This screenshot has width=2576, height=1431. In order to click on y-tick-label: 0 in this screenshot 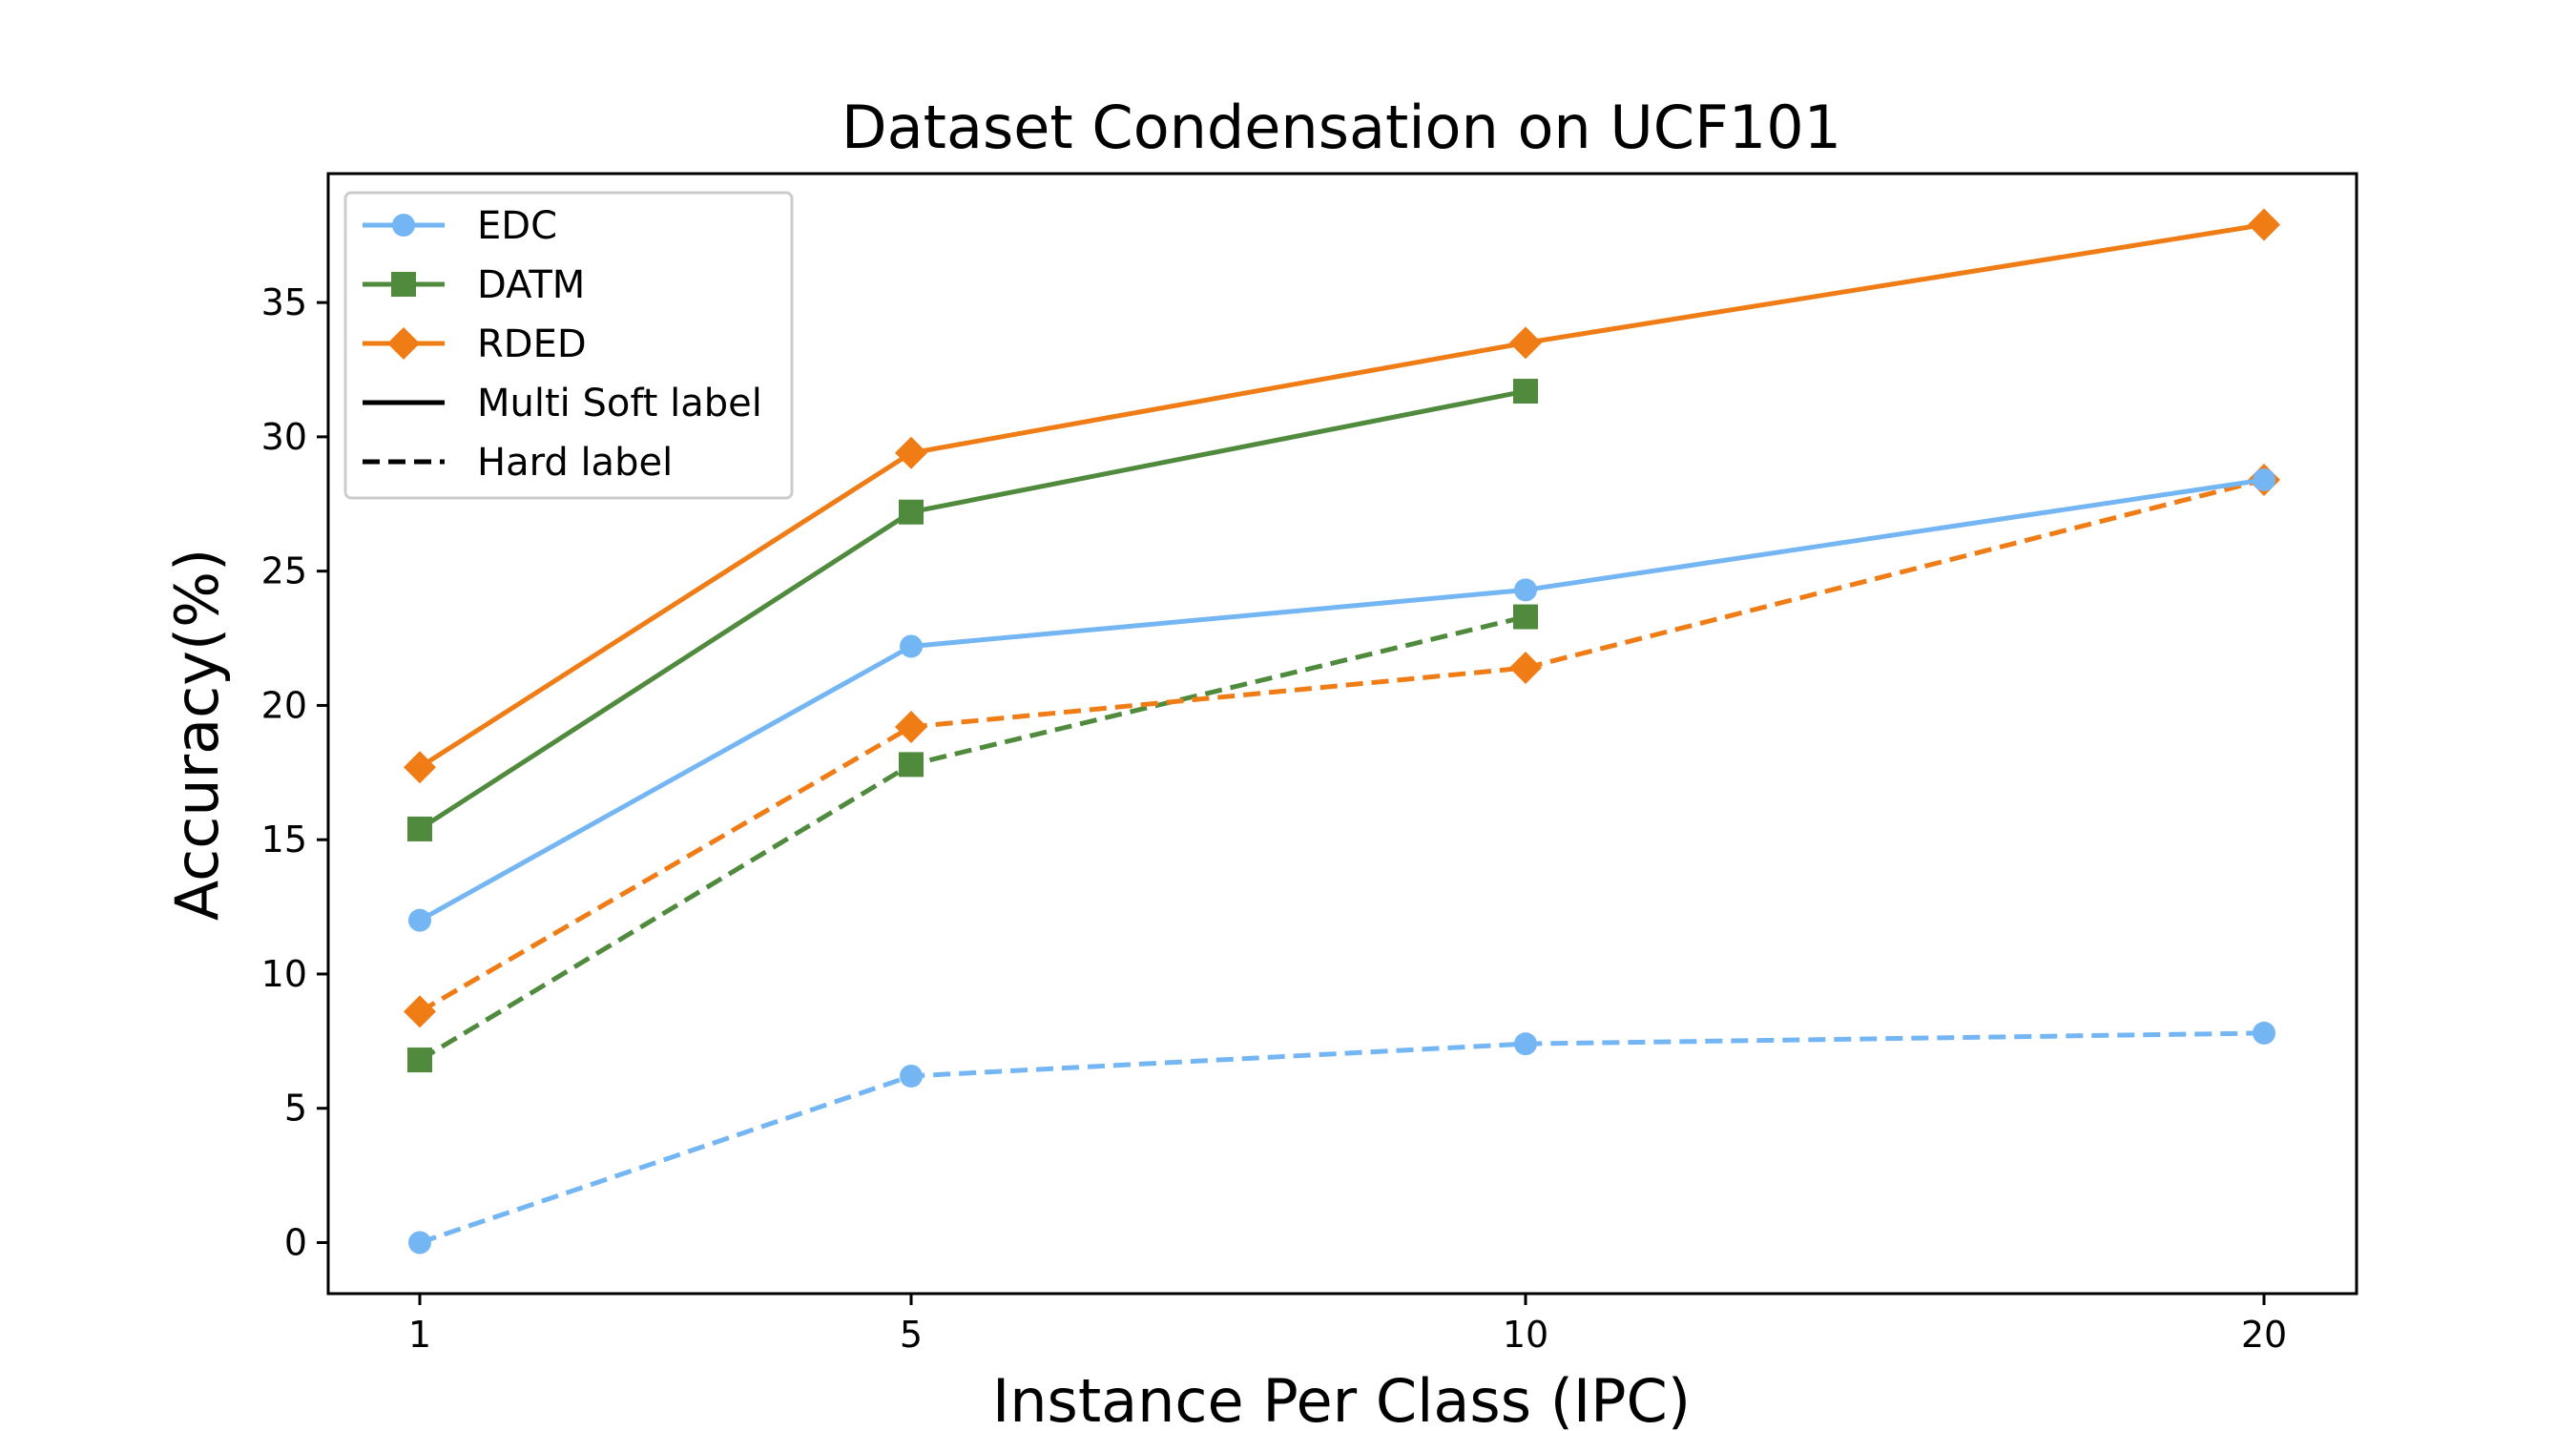, I will do `click(295, 1243)`.